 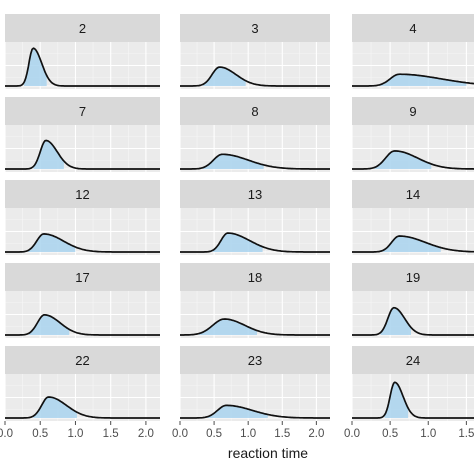 I want to click on facet-label: 12, so click(x=82, y=194).